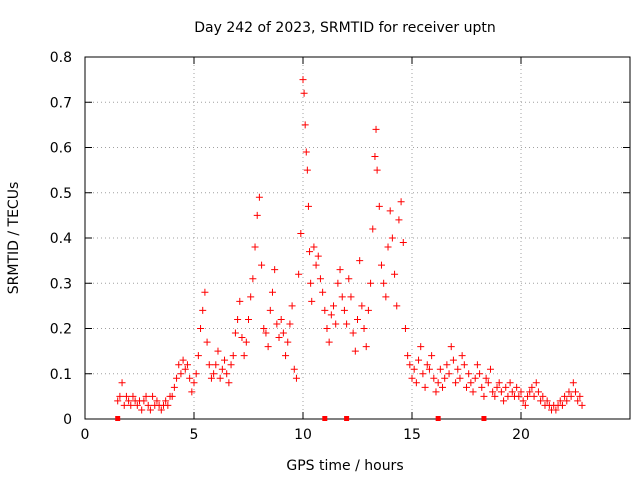  Describe the element at coordinates (61, 239) in the screenshot. I see `y-tick-label: 0.4` at that location.